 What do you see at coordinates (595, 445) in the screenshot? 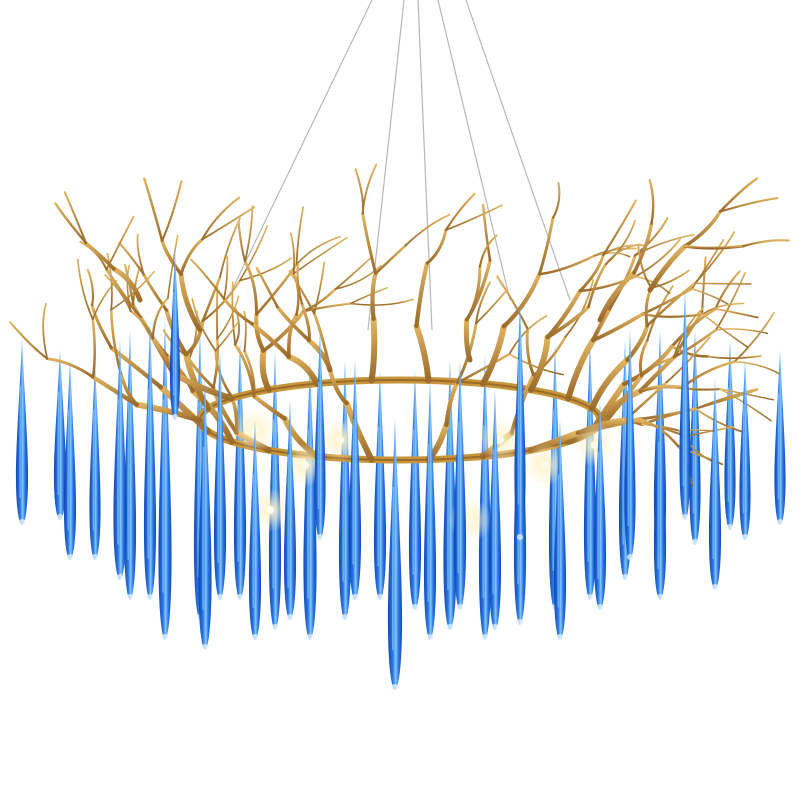
I see `bulb` at bounding box center [595, 445].